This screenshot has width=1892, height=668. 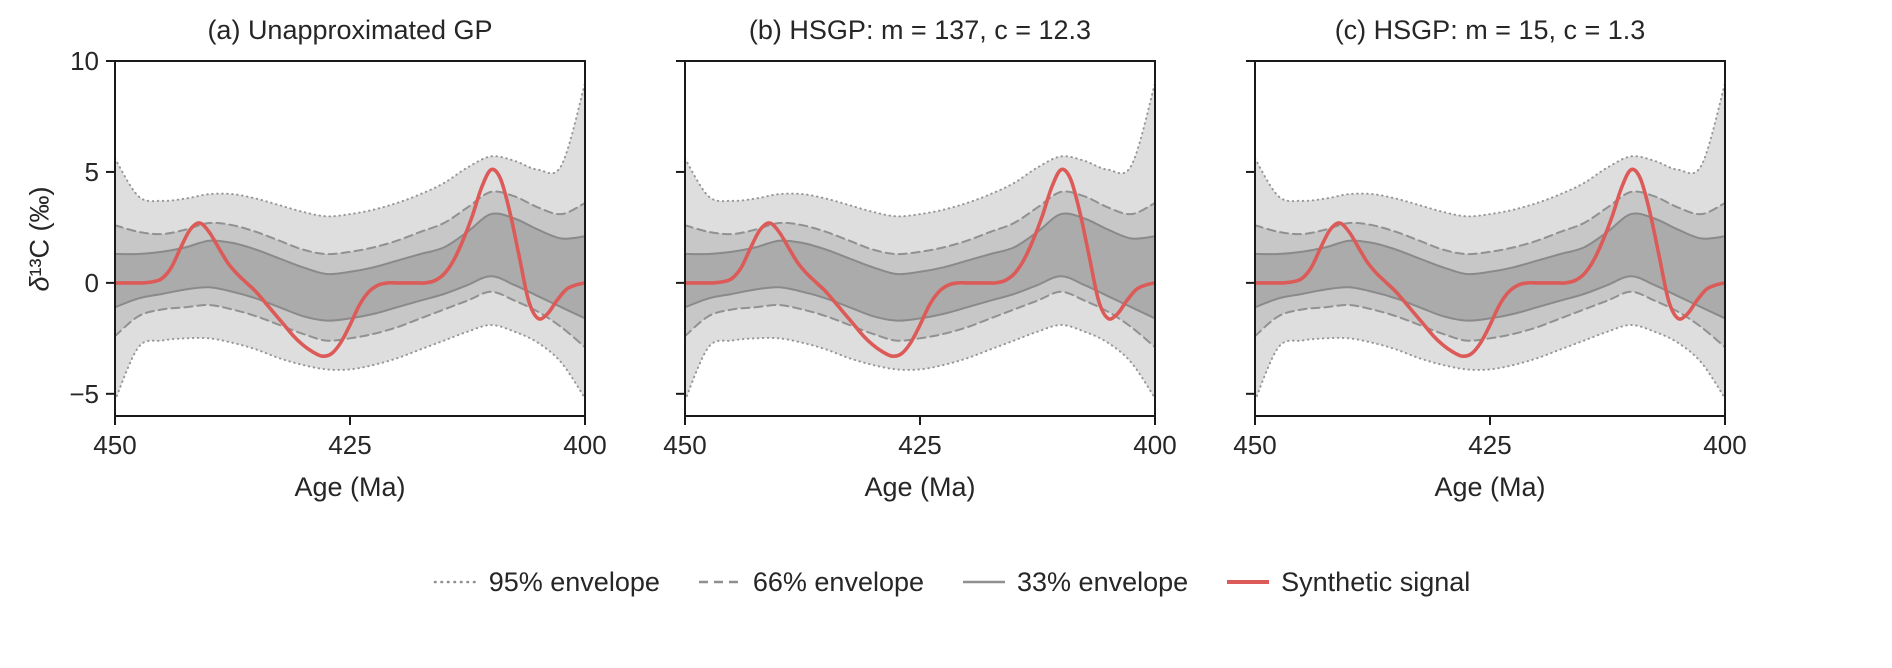 I want to click on ylabel-delta: δ, so click(x=39, y=284).